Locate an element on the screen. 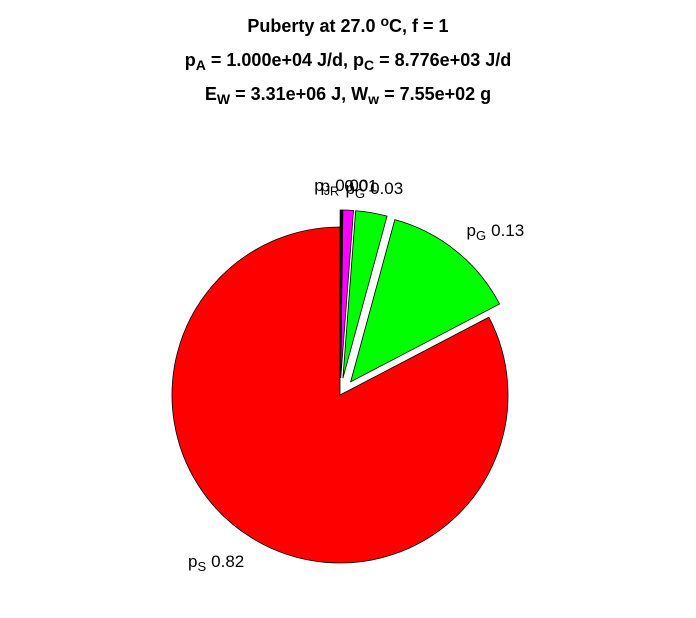 The width and height of the screenshot is (696, 618). label-sub: S is located at coordinates (201, 566).